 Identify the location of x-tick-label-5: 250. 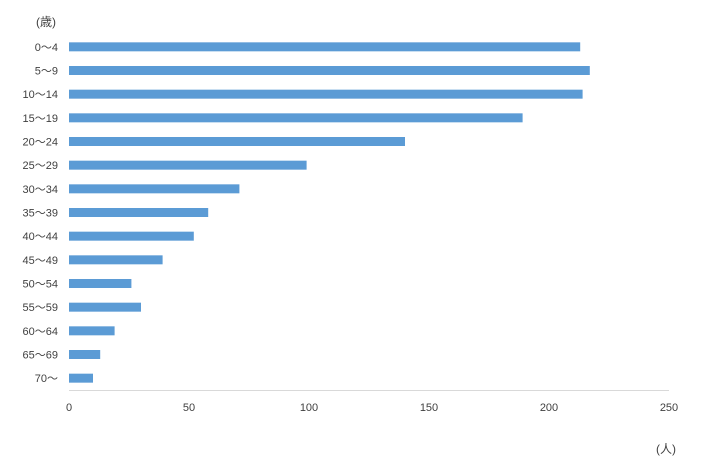
(669, 408).